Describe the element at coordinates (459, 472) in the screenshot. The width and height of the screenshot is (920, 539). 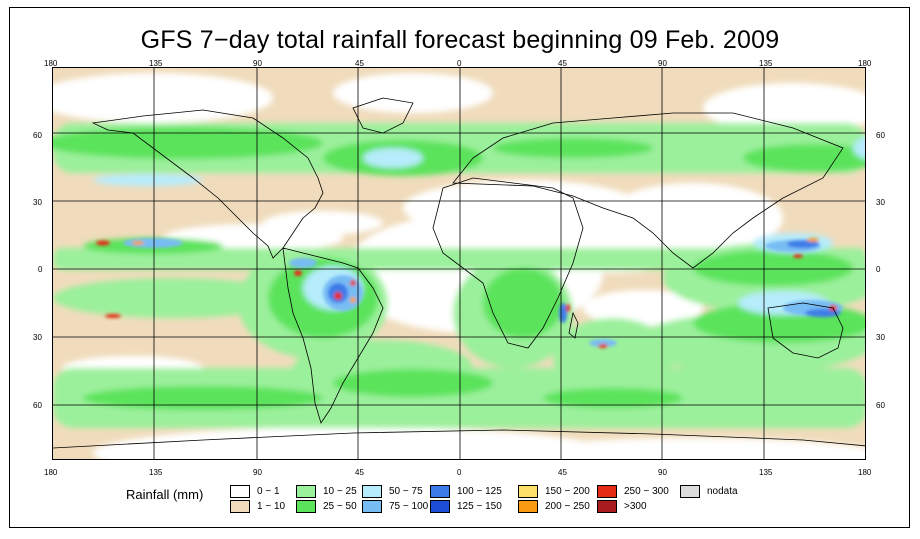
I see `lon-label-bottom: 0` at that location.